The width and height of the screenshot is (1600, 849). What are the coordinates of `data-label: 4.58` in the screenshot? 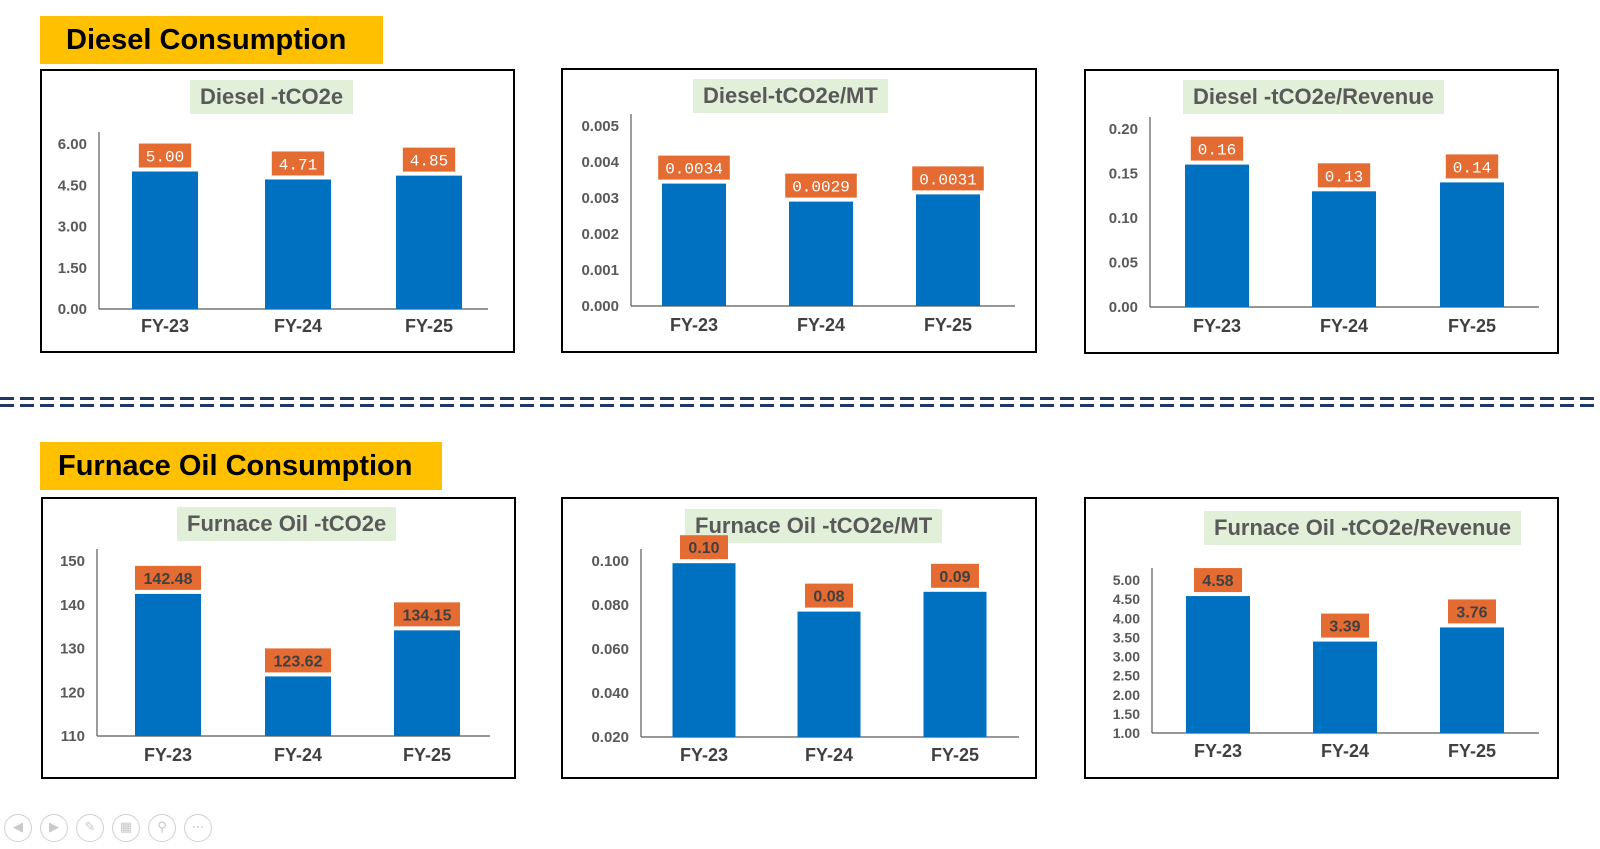 It's located at (1217, 581).